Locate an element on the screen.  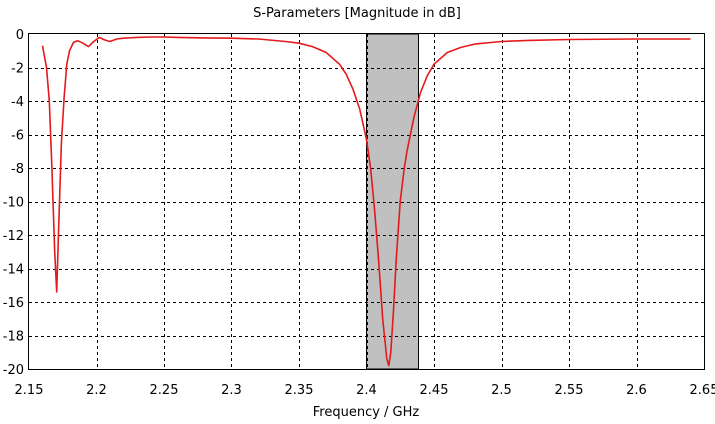
highlight-band-layer is located at coordinates (392, 201).